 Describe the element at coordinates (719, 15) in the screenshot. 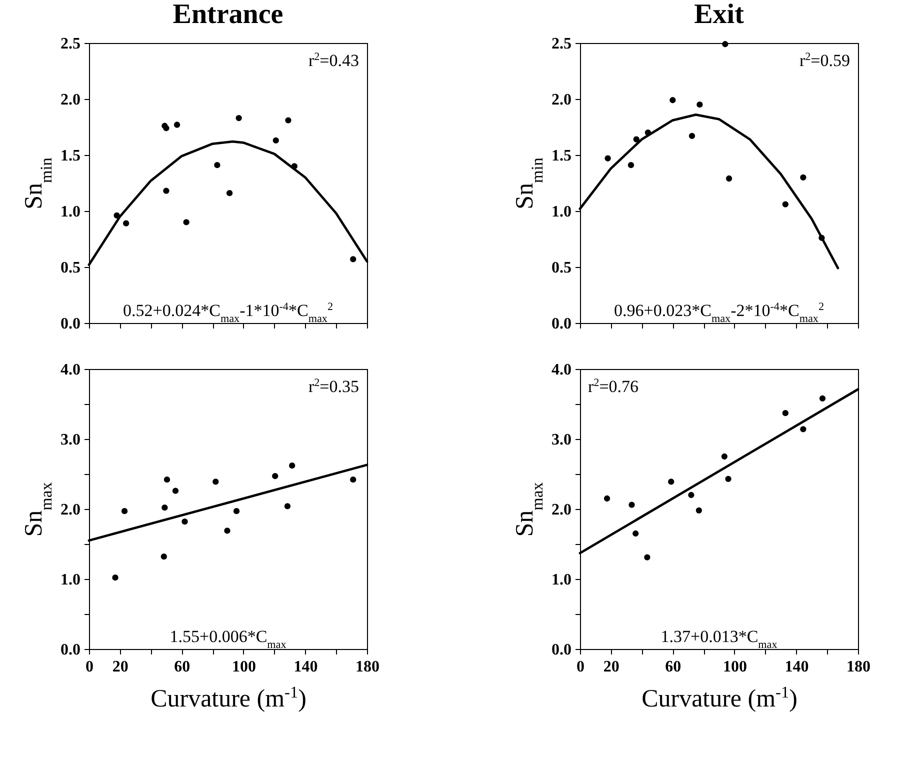

I see `chart-title: Exit` at that location.